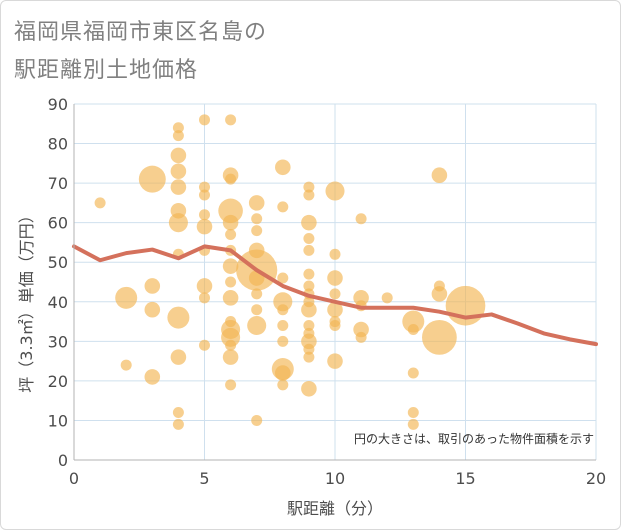 The image size is (621, 530). What do you see at coordinates (106, 70) in the screenshot?
I see `chart-title-line2: 駅距離別土地価格` at bounding box center [106, 70].